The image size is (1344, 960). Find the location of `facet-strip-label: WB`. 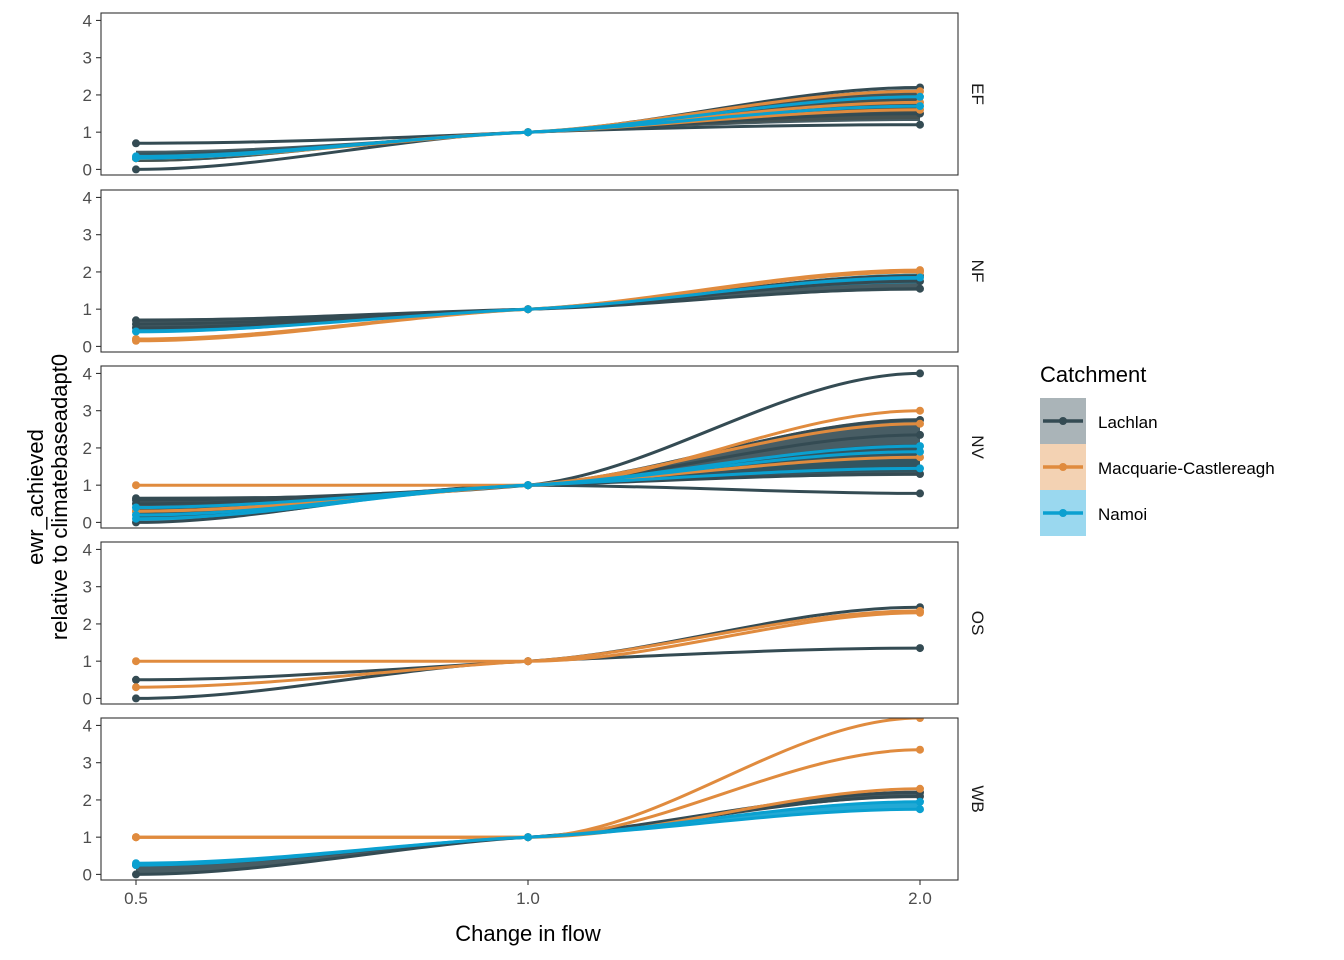

facet-strip-label: WB is located at coordinates (977, 798).